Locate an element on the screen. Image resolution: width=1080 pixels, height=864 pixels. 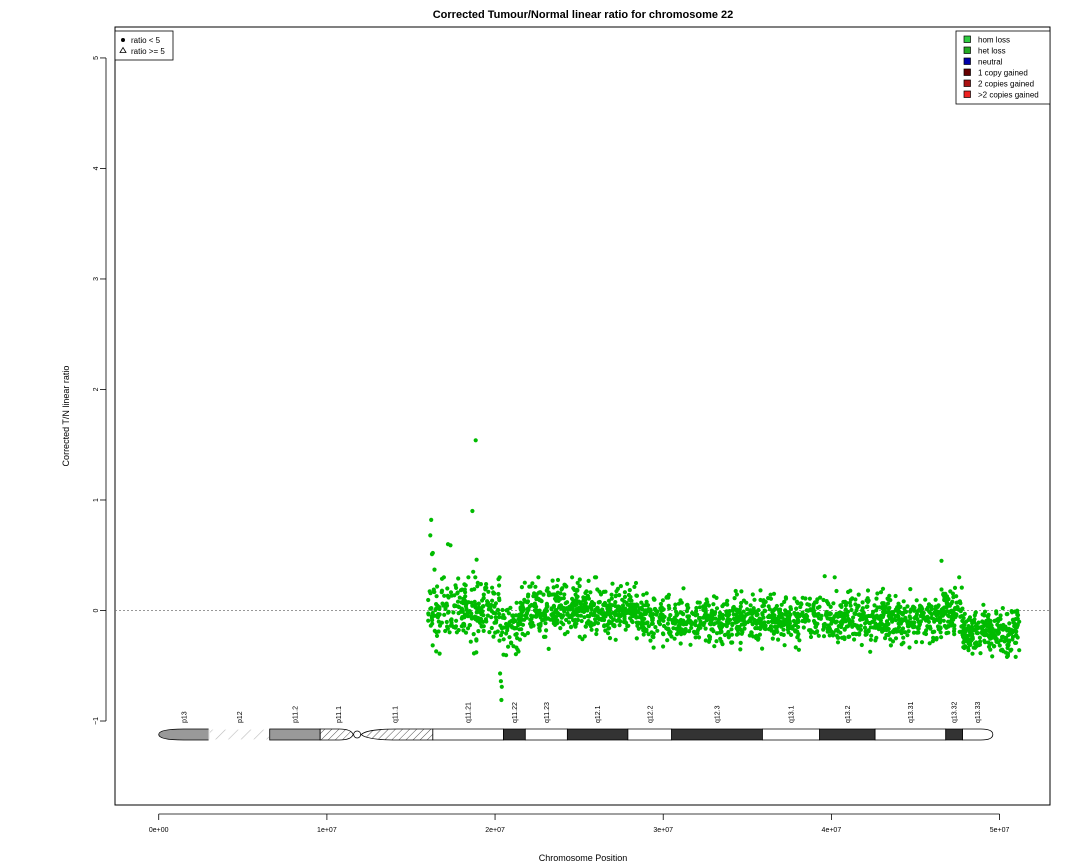
y-tick-label: −1 is located at coordinates (96, 721).